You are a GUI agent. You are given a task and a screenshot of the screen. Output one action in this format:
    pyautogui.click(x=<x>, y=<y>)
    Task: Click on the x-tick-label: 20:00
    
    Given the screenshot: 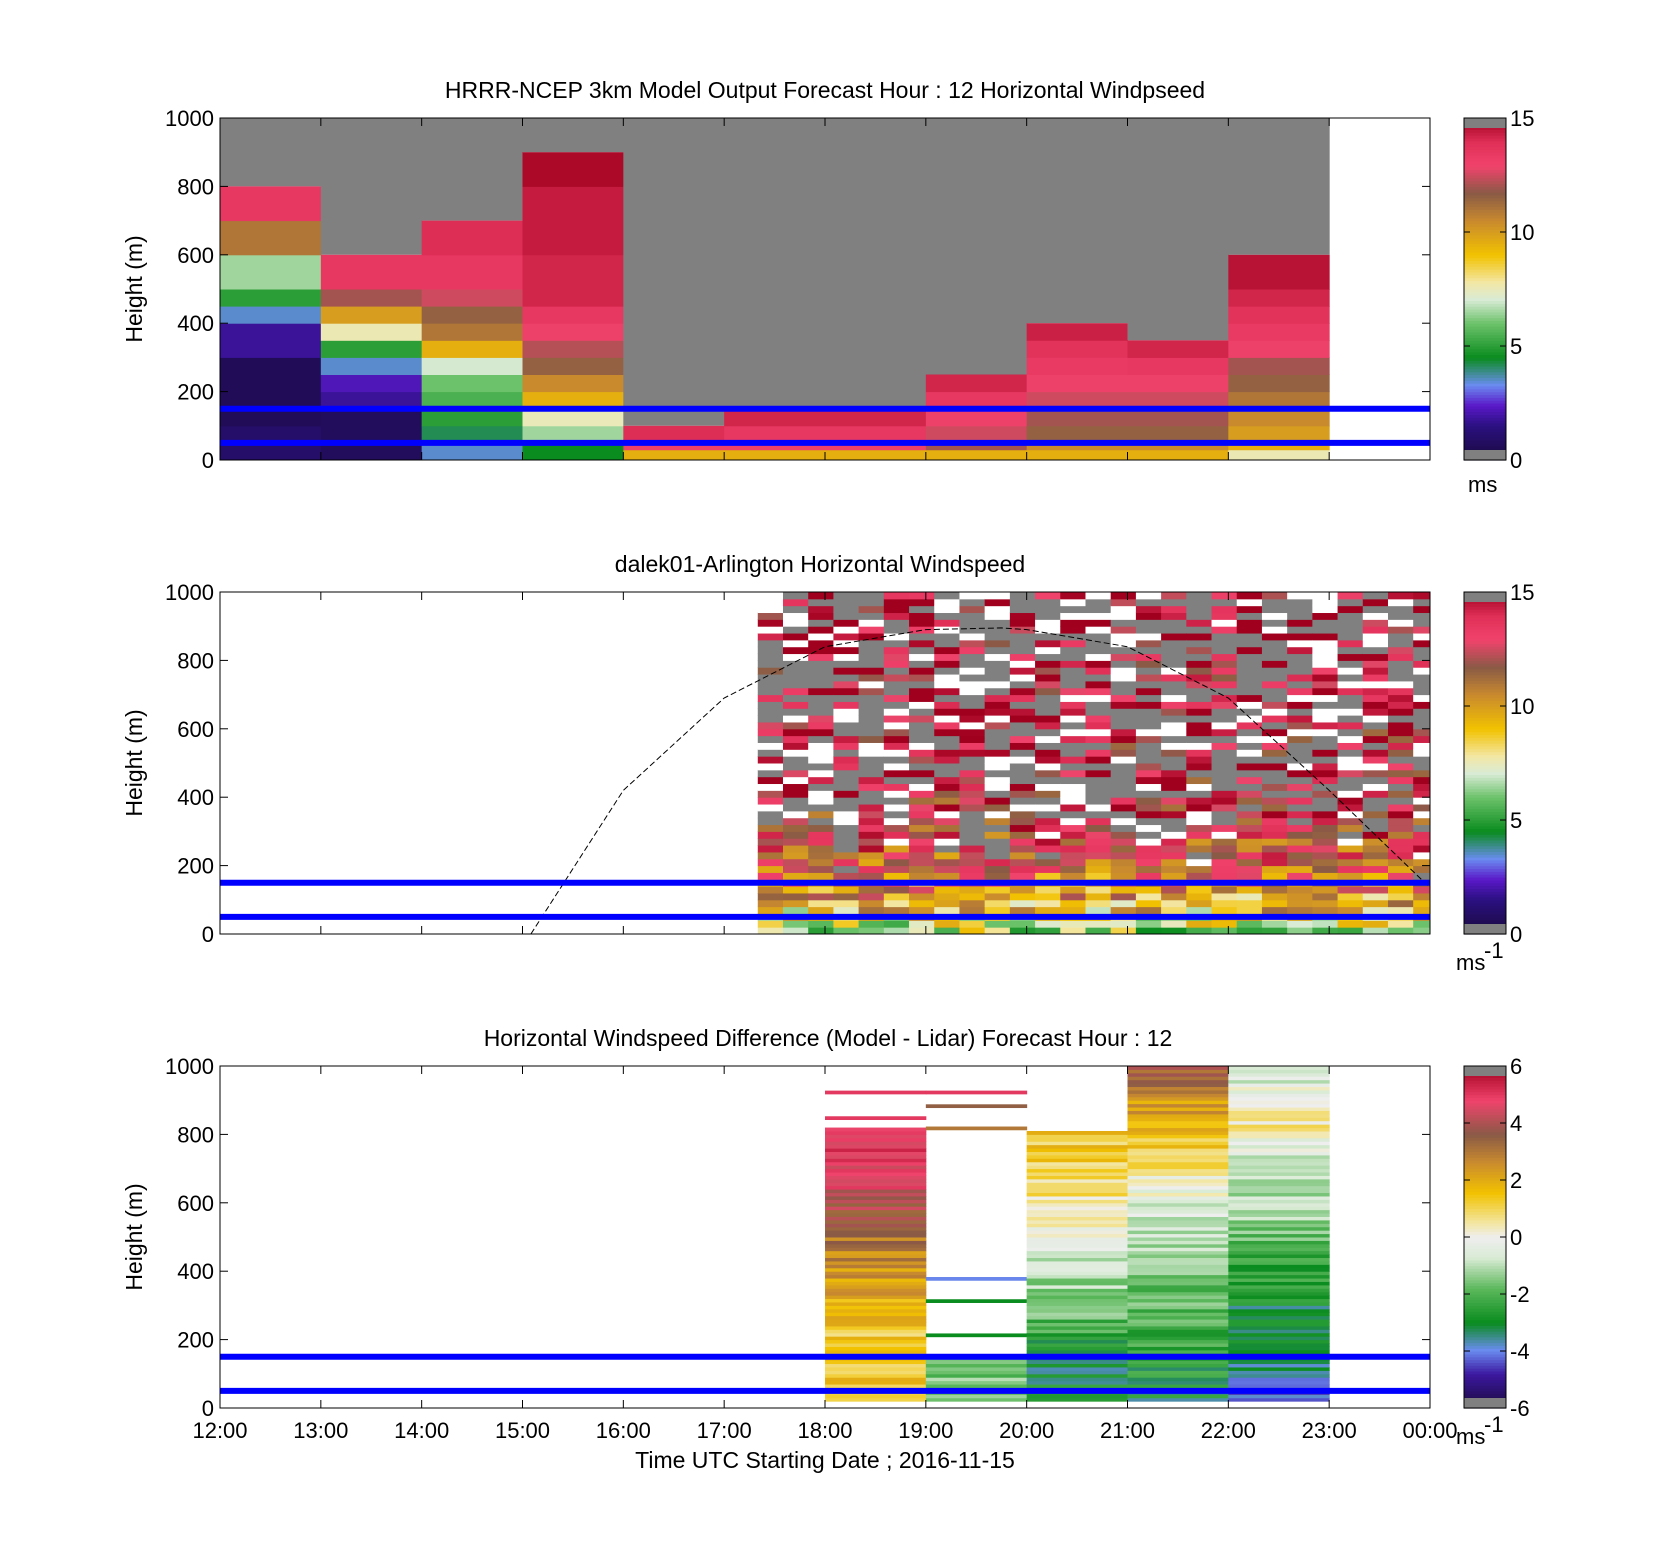 What is the action you would take?
    pyautogui.click(x=1026, y=1430)
    